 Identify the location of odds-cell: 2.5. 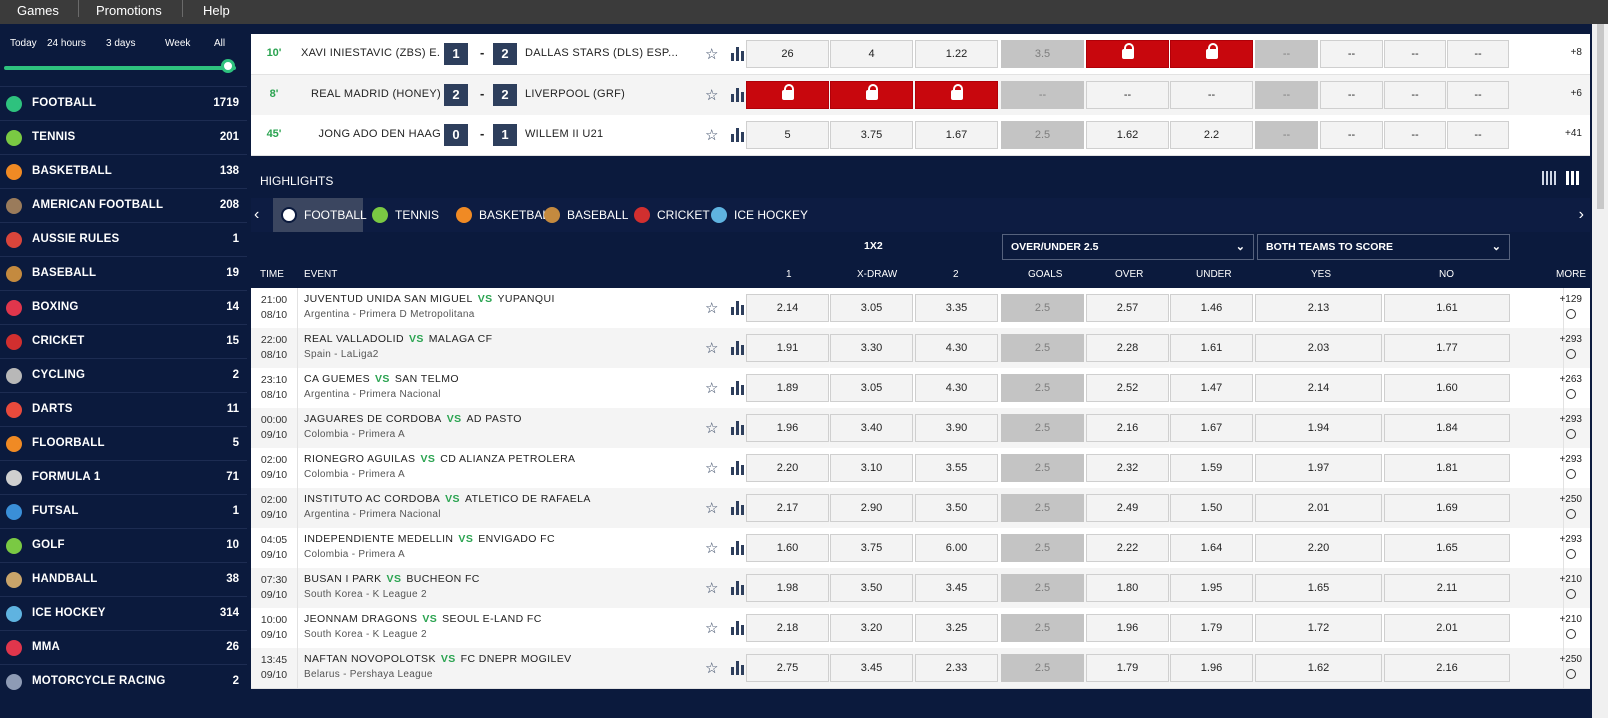
(1042, 135).